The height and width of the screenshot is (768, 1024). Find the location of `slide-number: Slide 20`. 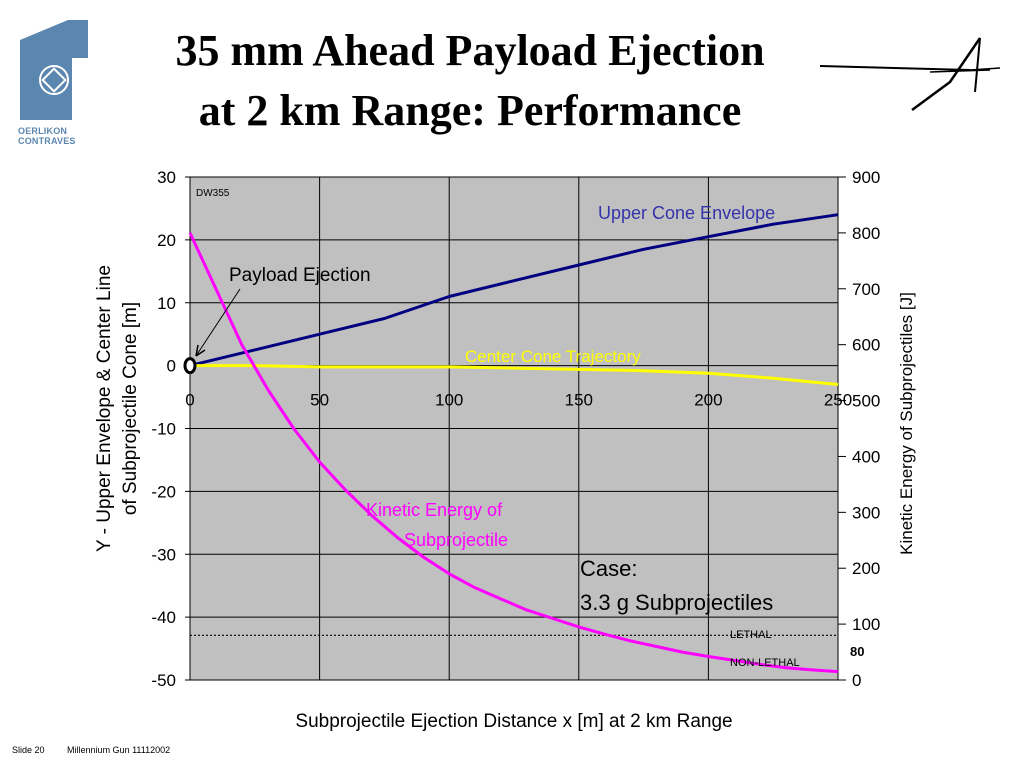

slide-number: Slide 20 is located at coordinates (28, 750).